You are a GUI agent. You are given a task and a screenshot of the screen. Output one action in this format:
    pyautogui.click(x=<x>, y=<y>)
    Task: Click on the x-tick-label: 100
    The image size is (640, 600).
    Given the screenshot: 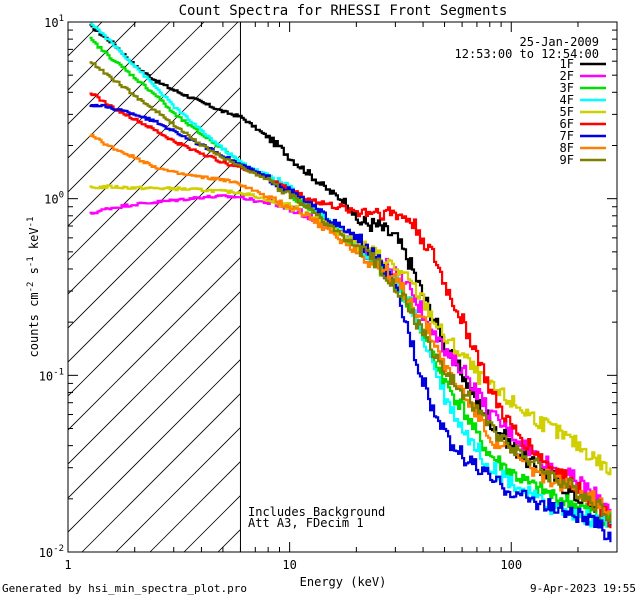 What is the action you would take?
    pyautogui.click(x=511, y=565)
    